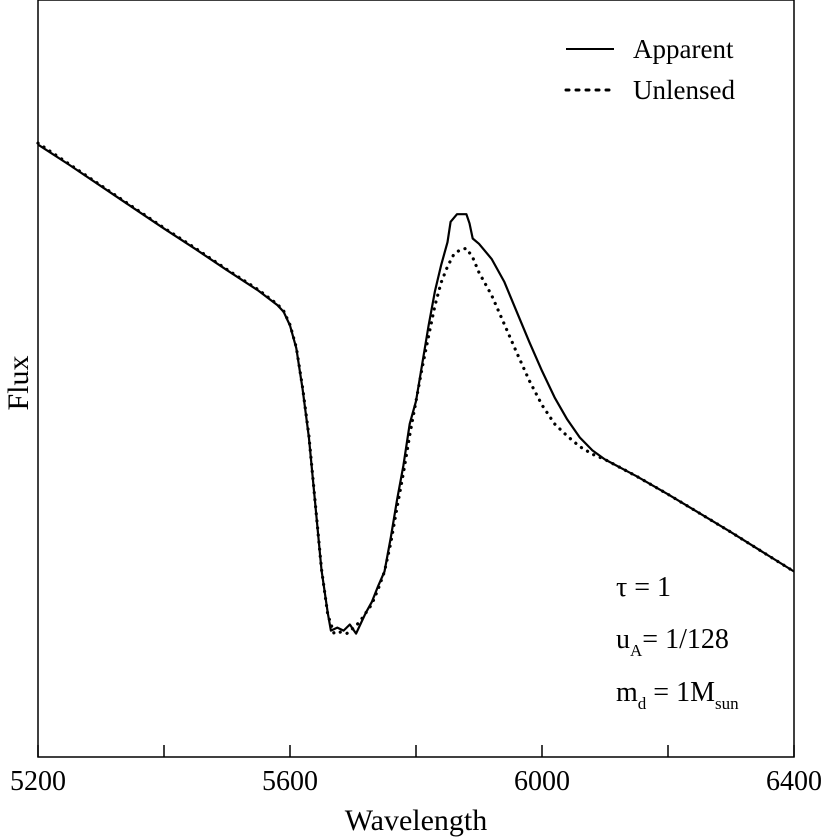 The width and height of the screenshot is (830, 839). Describe the element at coordinates (680, 692) in the screenshot. I see `annotation-md-value: = 1M` at that location.